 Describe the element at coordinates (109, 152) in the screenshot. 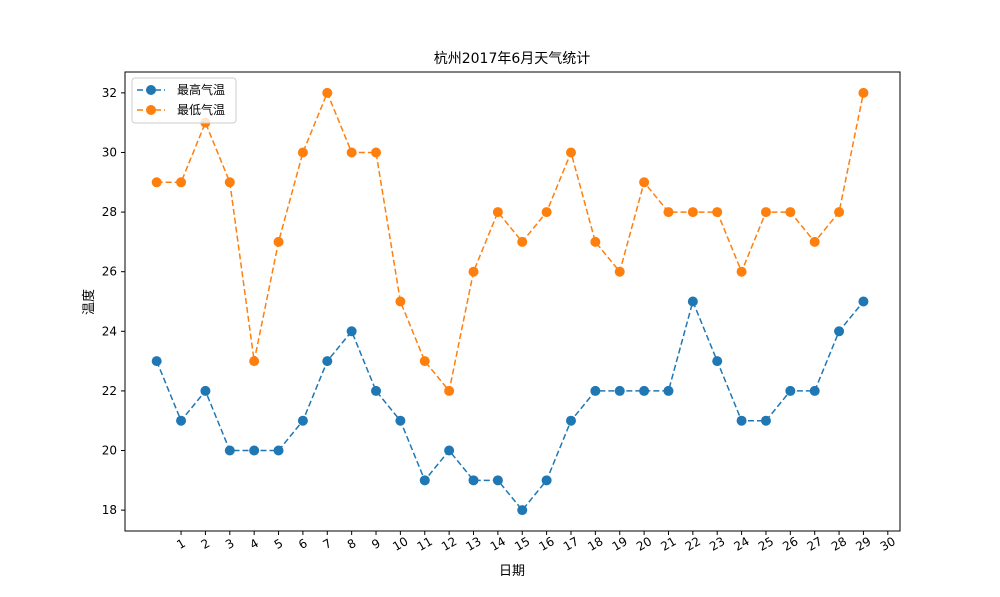

I see `y-tick-label: 30` at that location.